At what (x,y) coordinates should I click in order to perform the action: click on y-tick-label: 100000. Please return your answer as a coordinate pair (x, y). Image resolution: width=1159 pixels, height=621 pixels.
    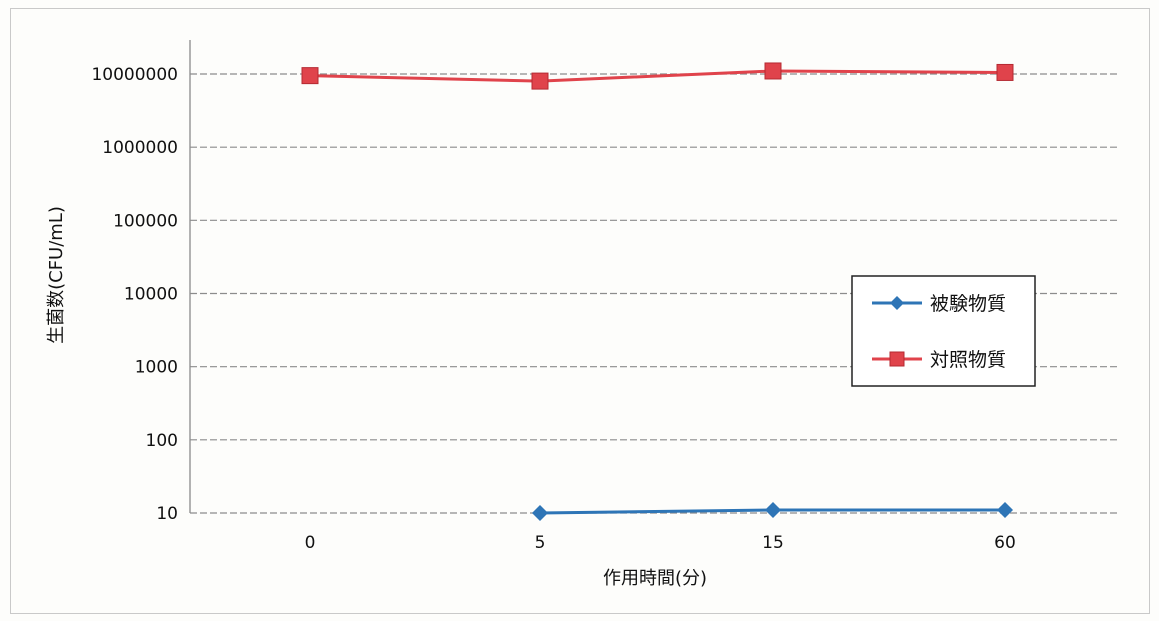
    Looking at the image, I should click on (145, 221).